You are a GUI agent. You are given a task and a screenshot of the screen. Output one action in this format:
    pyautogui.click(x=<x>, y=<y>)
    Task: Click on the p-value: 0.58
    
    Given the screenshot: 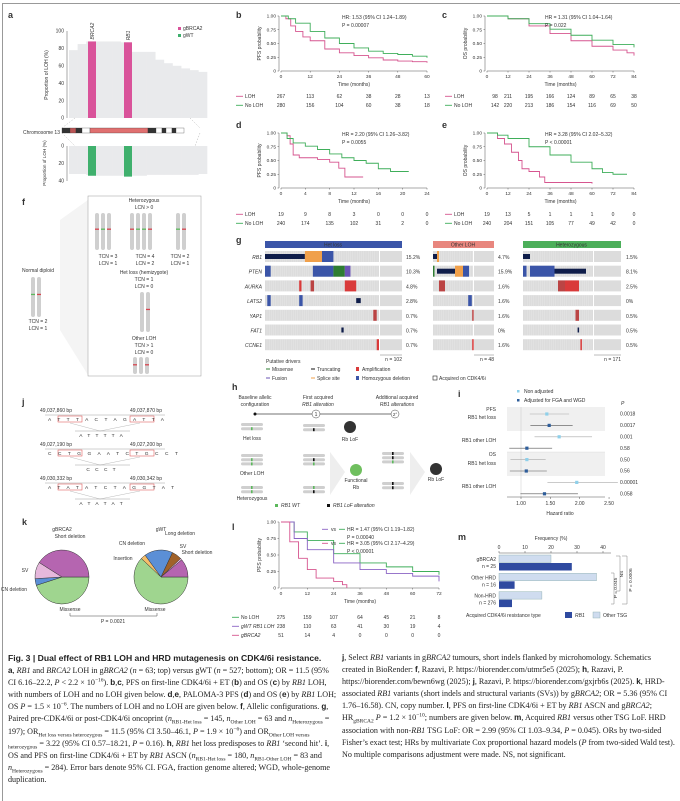 What is the action you would take?
    pyautogui.click(x=625, y=449)
    